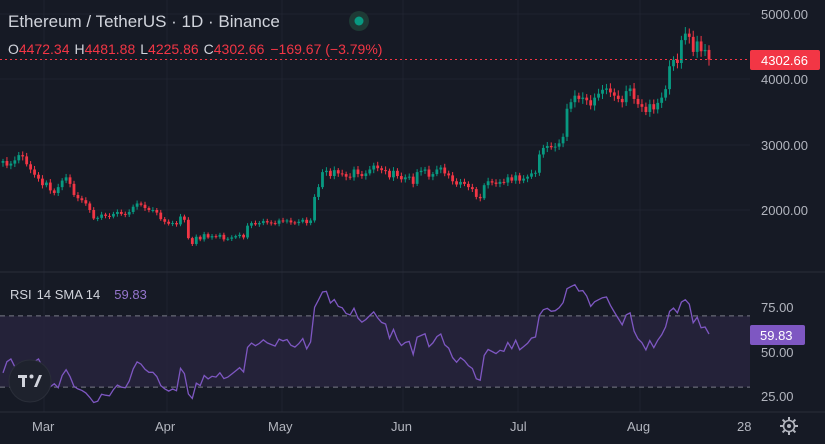 This screenshot has width=825, height=444. I want to click on rsi-value-tag: 59.83, so click(777, 335).